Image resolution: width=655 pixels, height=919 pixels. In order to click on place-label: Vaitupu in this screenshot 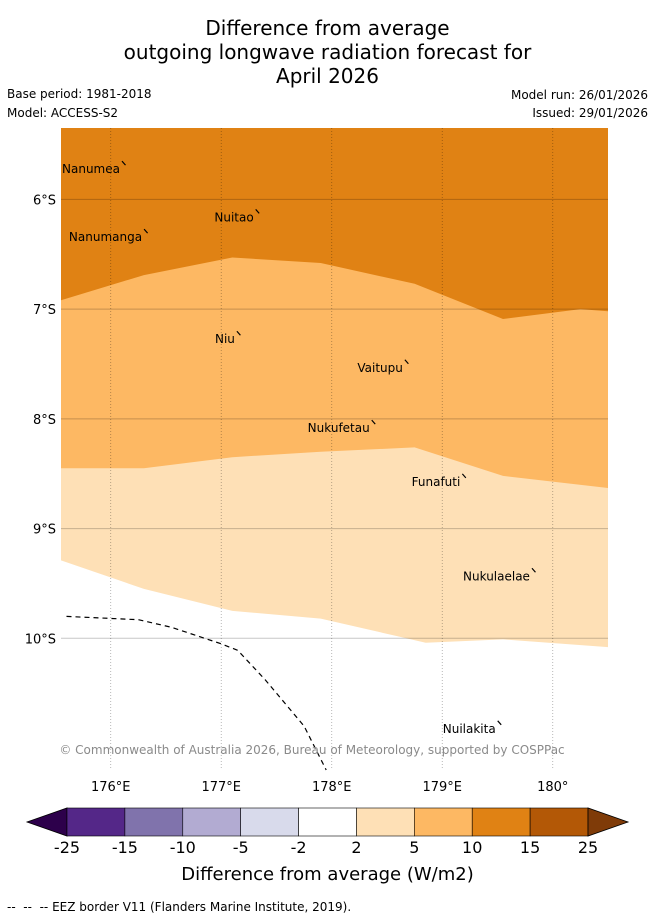, I will do `click(380, 368)`.